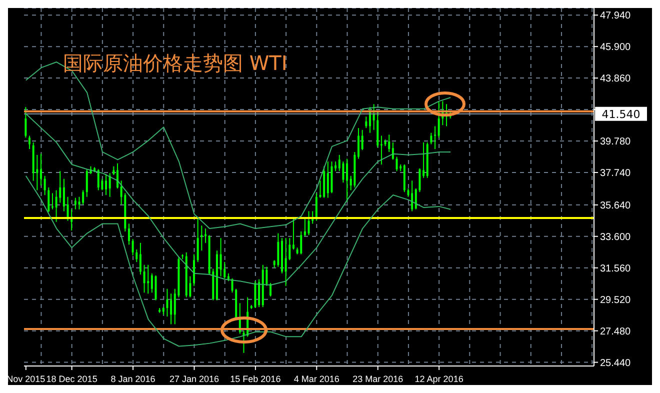 This screenshot has height=393, width=660. I want to click on ref-line-label: 41.540, so click(621, 114).